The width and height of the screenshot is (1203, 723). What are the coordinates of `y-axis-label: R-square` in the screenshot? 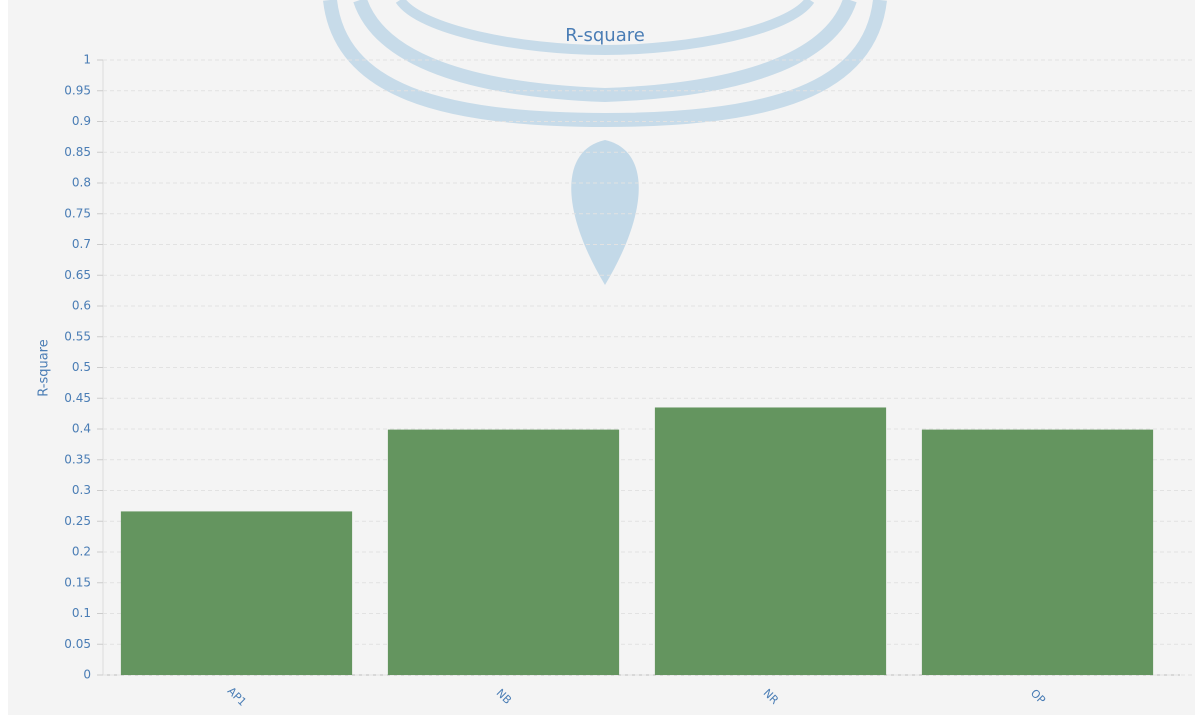 It's located at (44, 367).